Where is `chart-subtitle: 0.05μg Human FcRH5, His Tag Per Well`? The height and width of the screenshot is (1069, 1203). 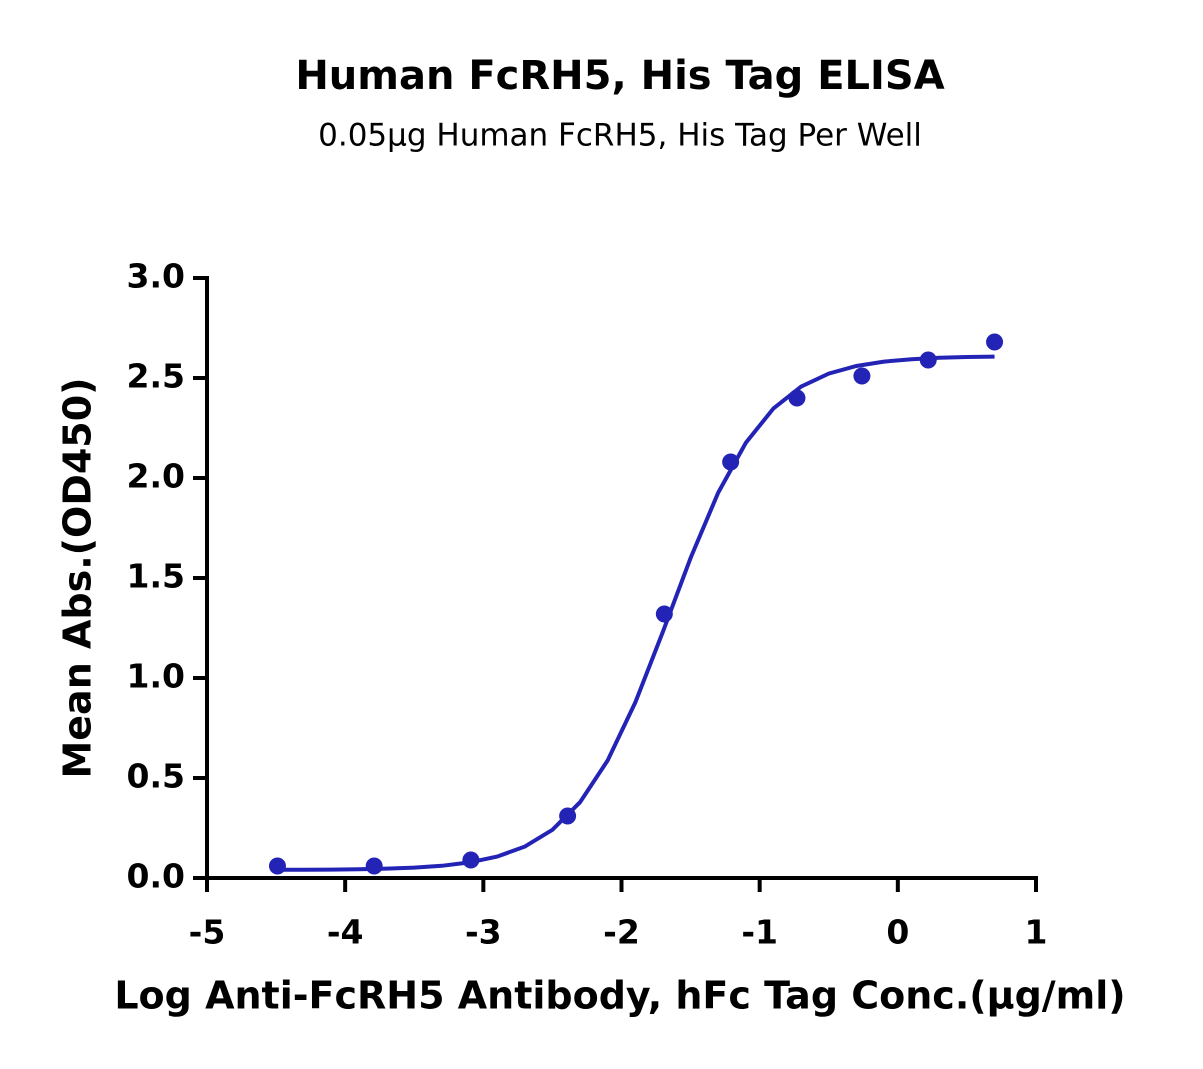
chart-subtitle: 0.05μg Human FcRH5, His Tag Per Well is located at coordinates (620, 136).